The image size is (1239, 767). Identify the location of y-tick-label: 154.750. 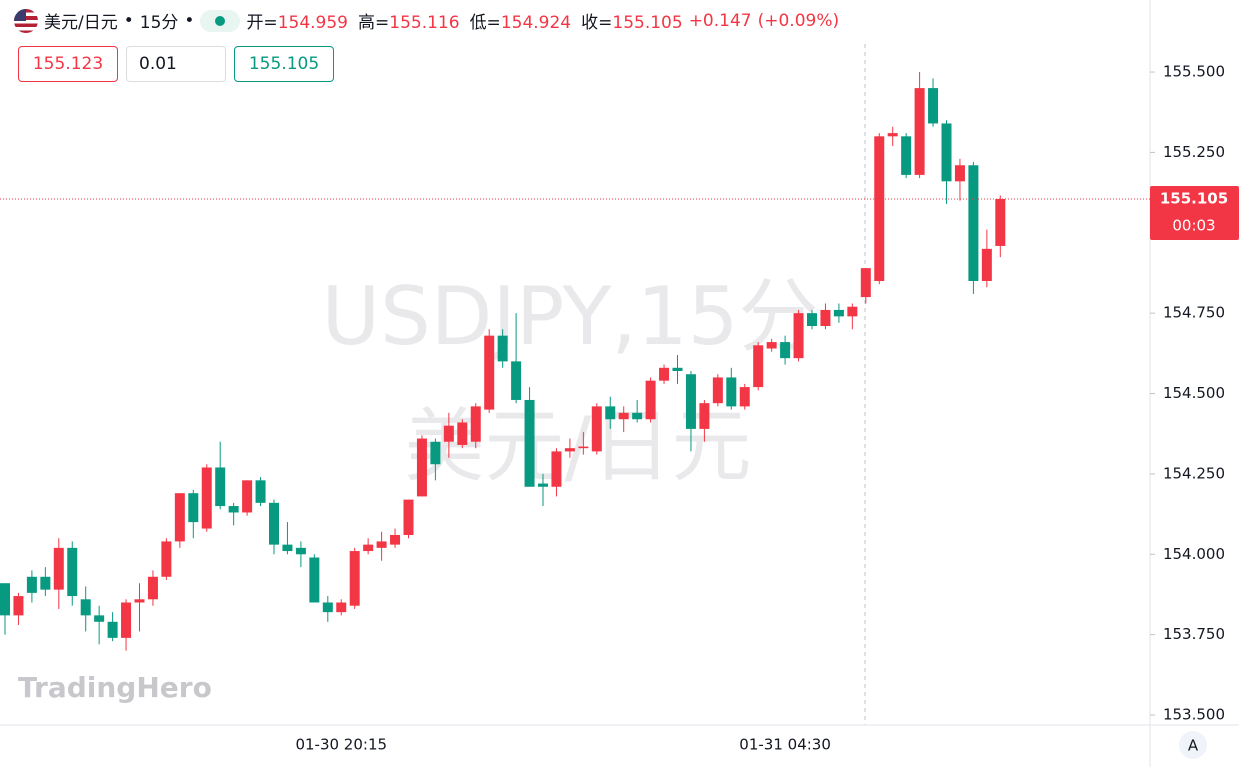
(1194, 313).